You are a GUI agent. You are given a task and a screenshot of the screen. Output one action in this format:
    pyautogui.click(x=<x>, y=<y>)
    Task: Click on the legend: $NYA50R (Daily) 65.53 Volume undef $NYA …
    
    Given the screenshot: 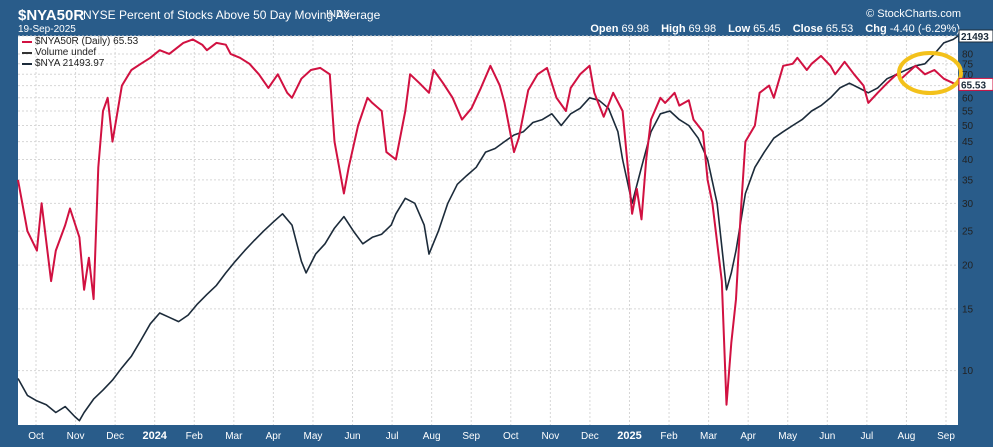 What is the action you would take?
    pyautogui.click(x=80, y=52)
    